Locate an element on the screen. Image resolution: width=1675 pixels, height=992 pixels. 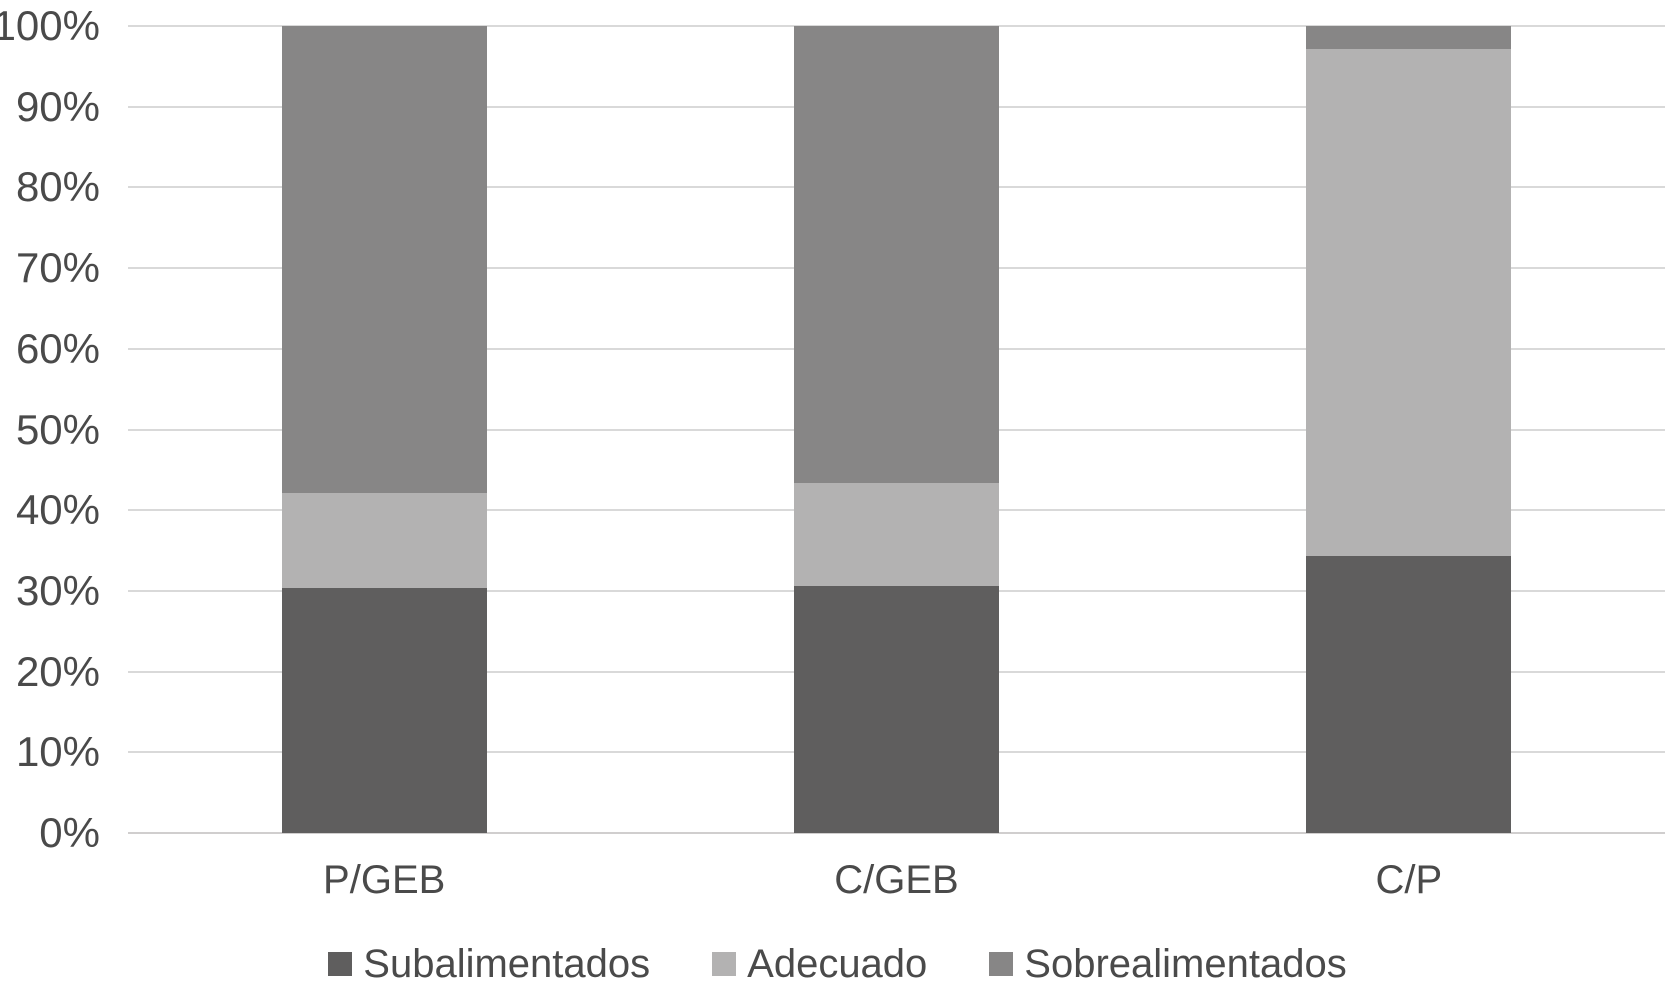
legend-item-sobrealimentados: Sobrealimentados is located at coordinates (1168, 964).